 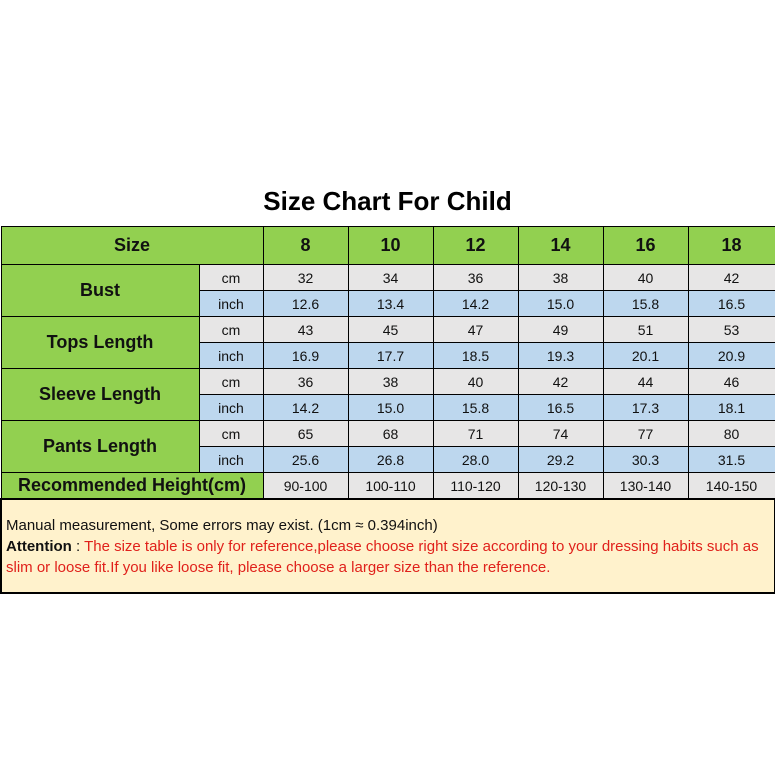 I want to click on table-row: Tops Length cm 43 45 47 49 51 53, so click(x=387, y=342).